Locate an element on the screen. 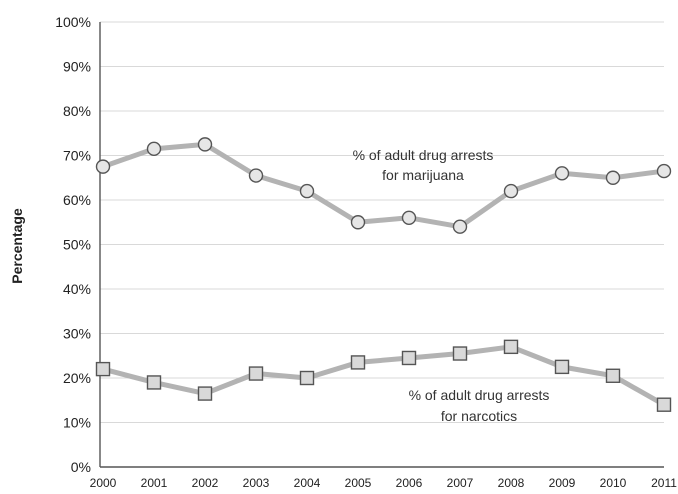 This screenshot has height=494, width=678. y-tick-label: 80% is located at coordinates (77, 111).